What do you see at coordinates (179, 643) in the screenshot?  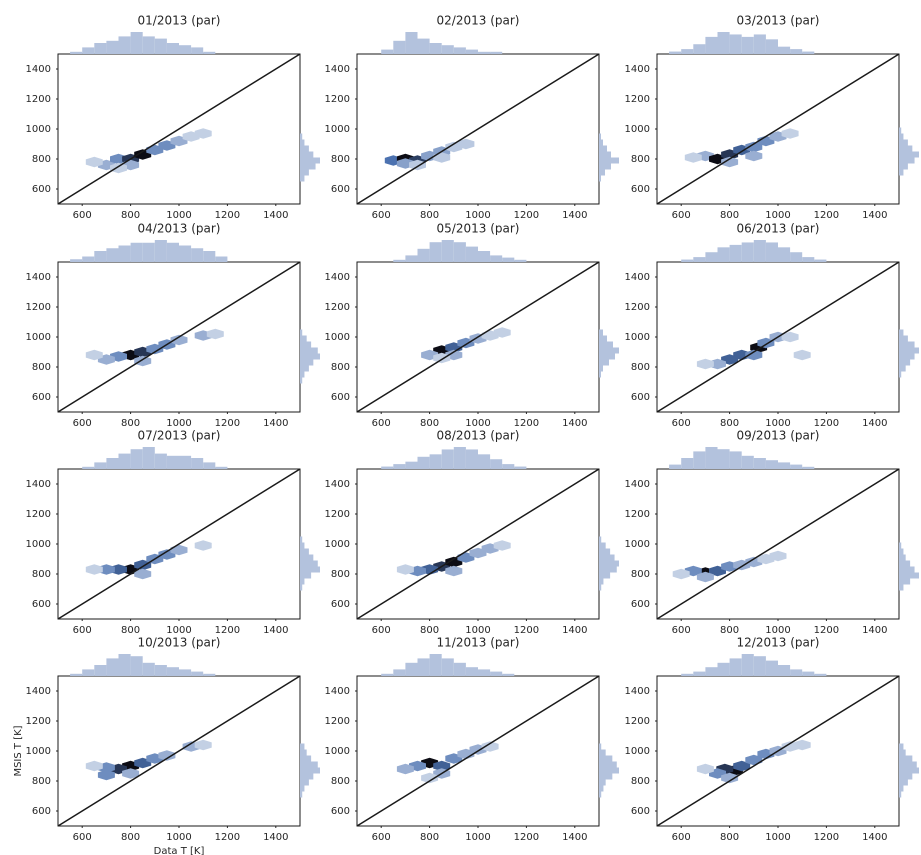 I see `panel-title: 10/2013 (par)` at bounding box center [179, 643].